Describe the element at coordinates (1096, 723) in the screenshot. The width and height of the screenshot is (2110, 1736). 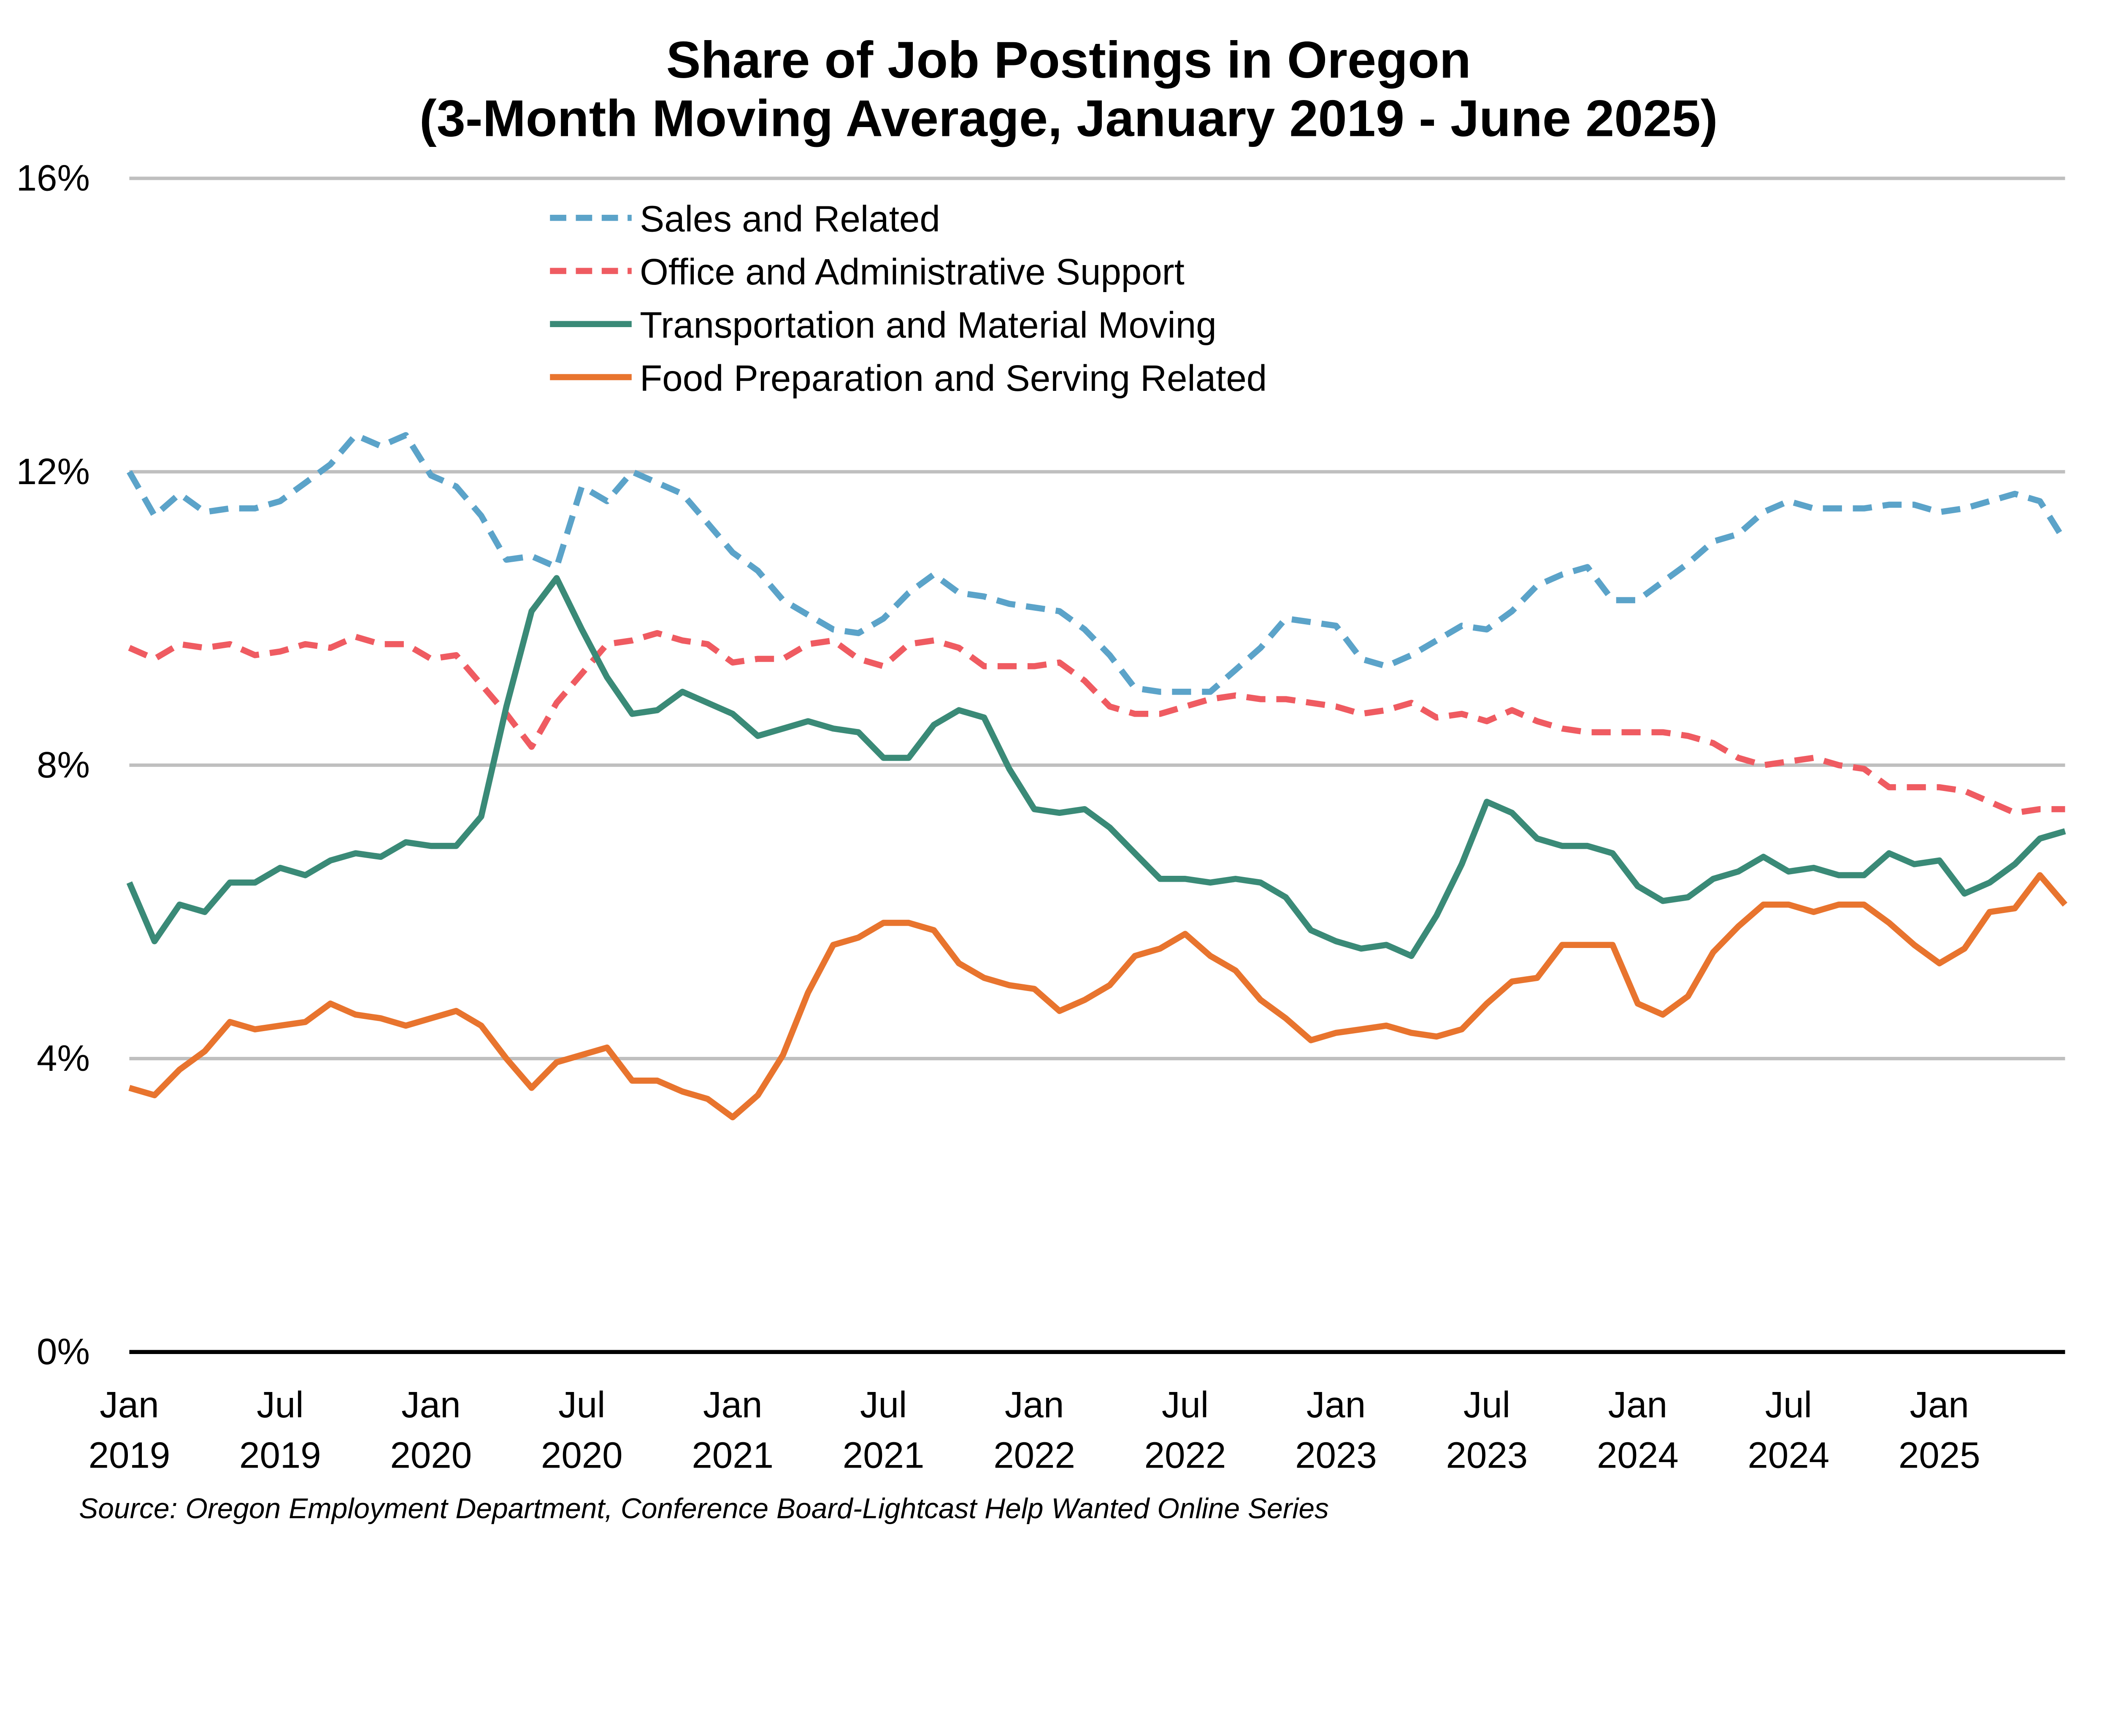
I see `series-line-office-and-administrative-support` at that location.